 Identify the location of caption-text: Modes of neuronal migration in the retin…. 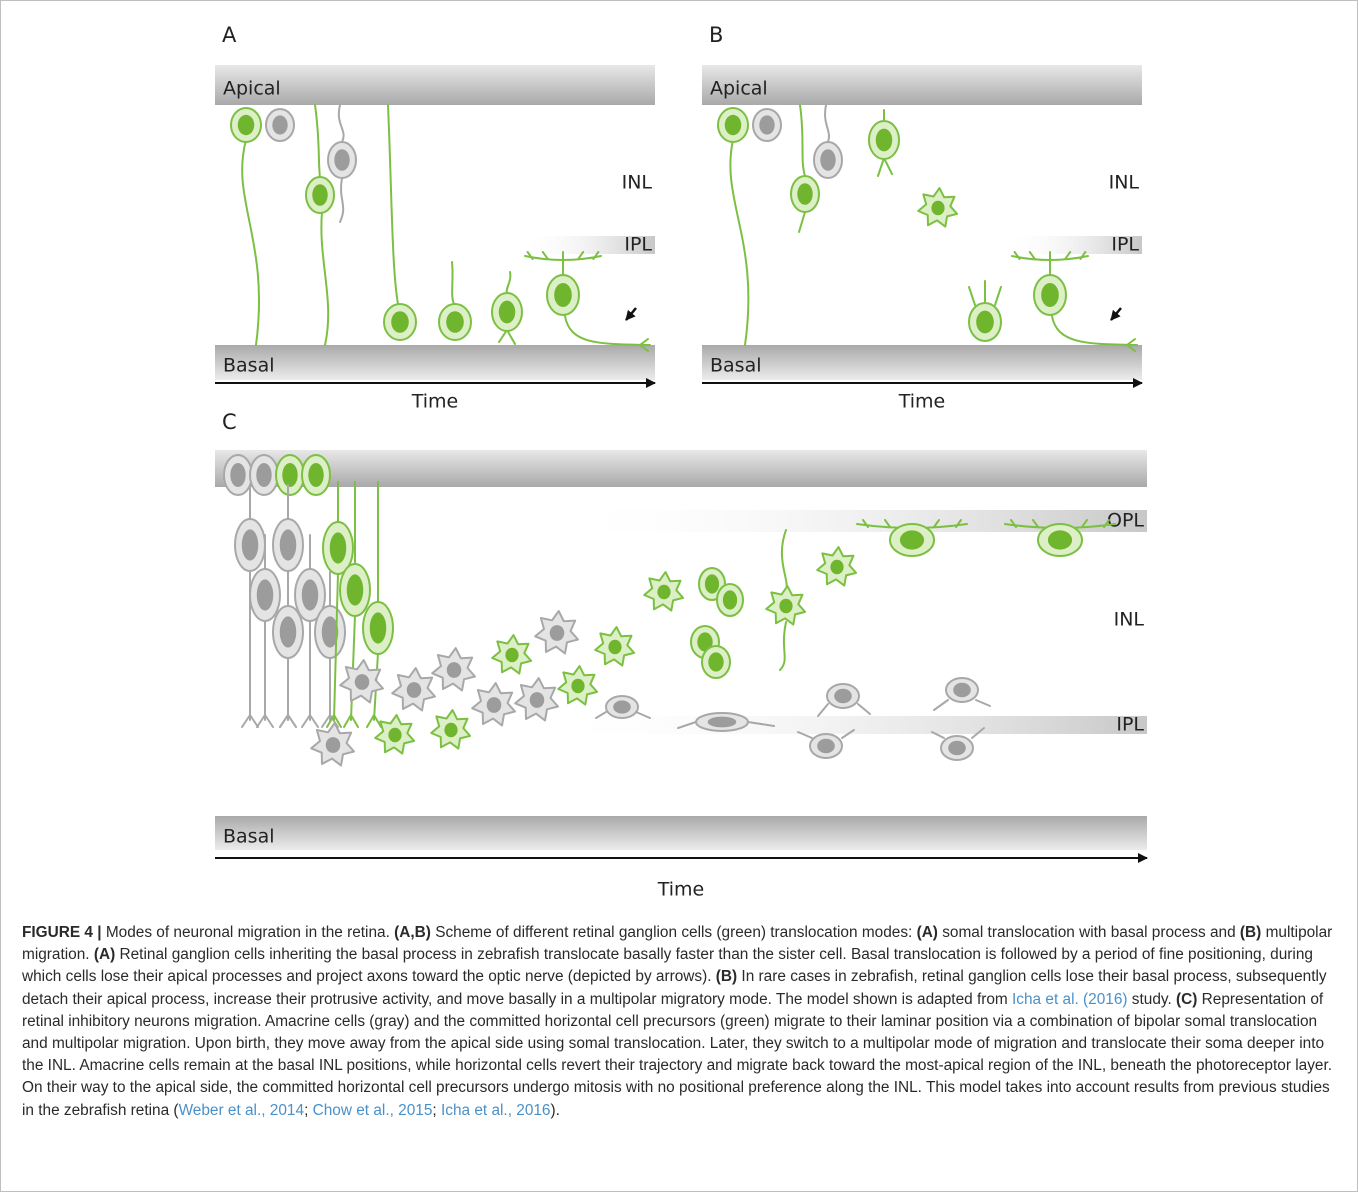
(248, 932).